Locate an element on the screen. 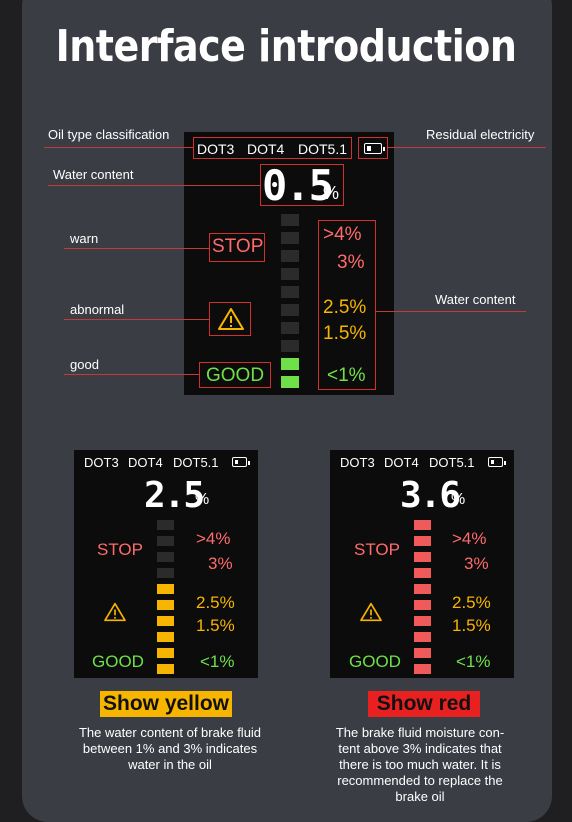  good-label: GOOD is located at coordinates (235, 375).